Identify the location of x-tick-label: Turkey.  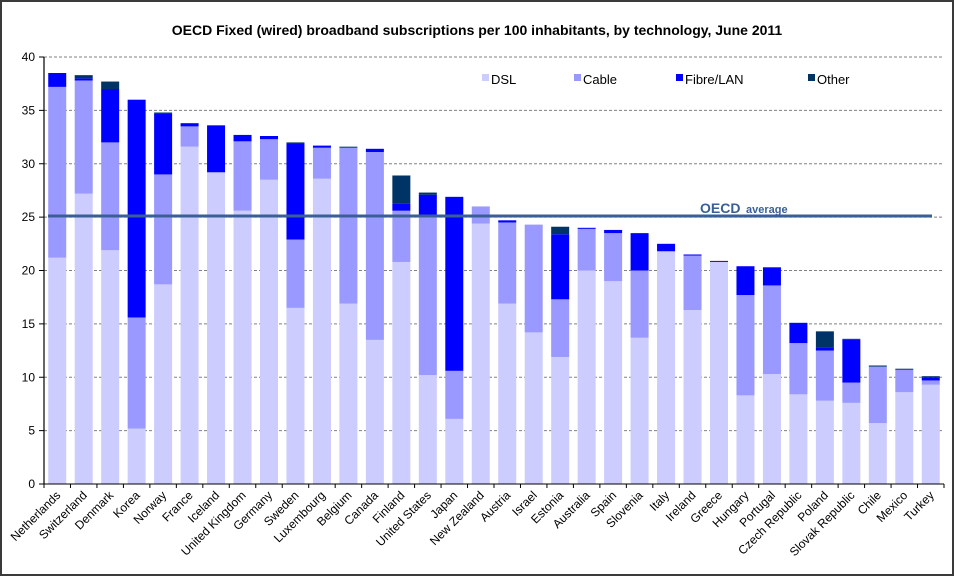
(919, 506).